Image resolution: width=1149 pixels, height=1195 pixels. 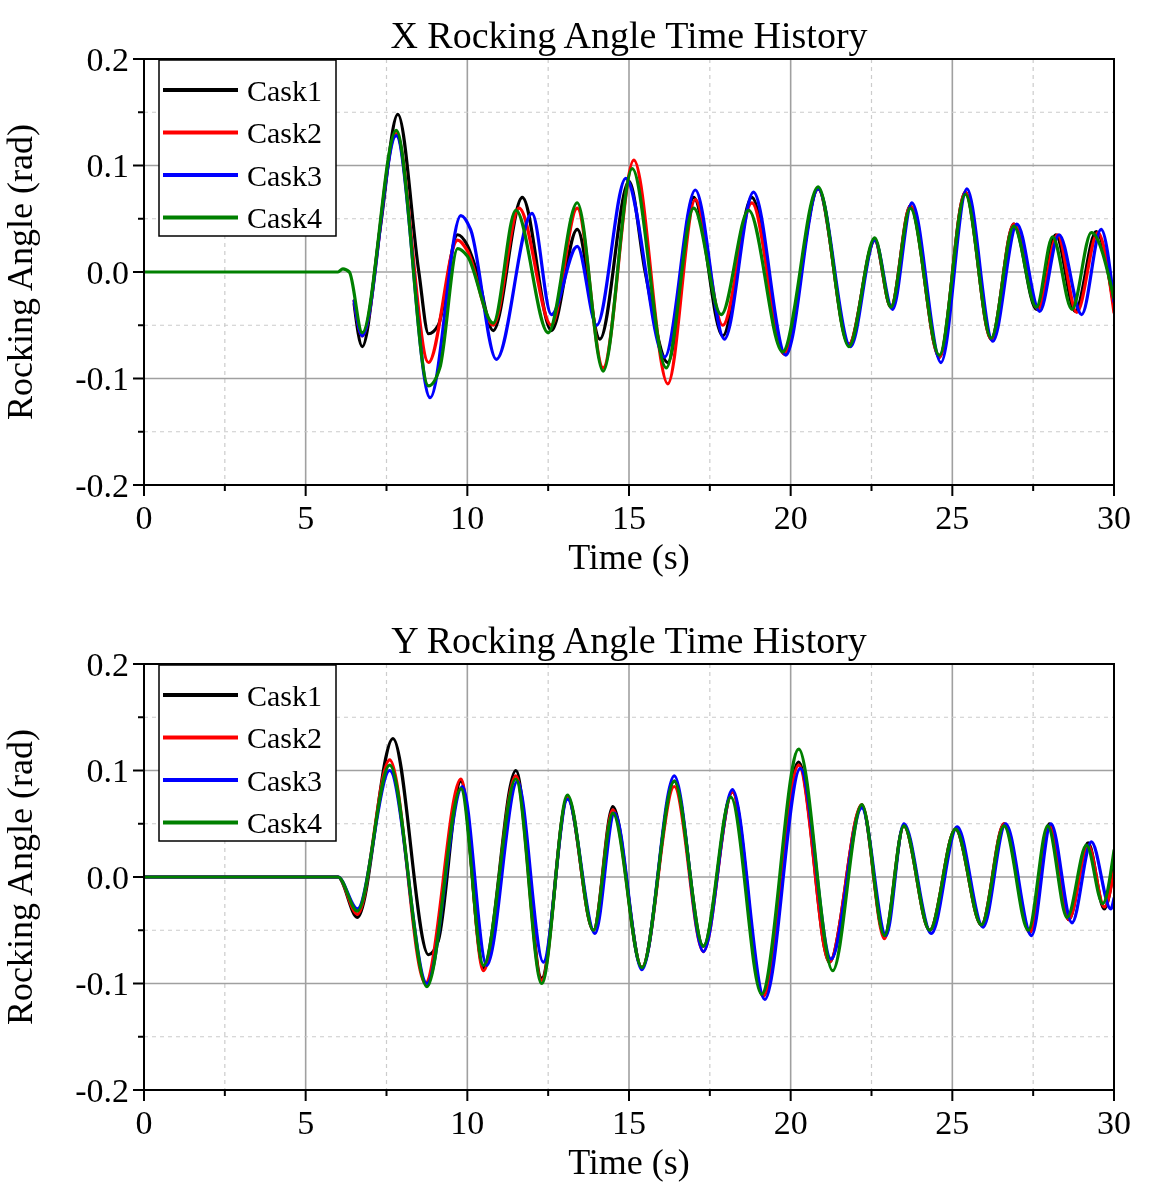 What do you see at coordinates (629, 640) in the screenshot?
I see `chart-title: Y Rocking Angle Time History` at bounding box center [629, 640].